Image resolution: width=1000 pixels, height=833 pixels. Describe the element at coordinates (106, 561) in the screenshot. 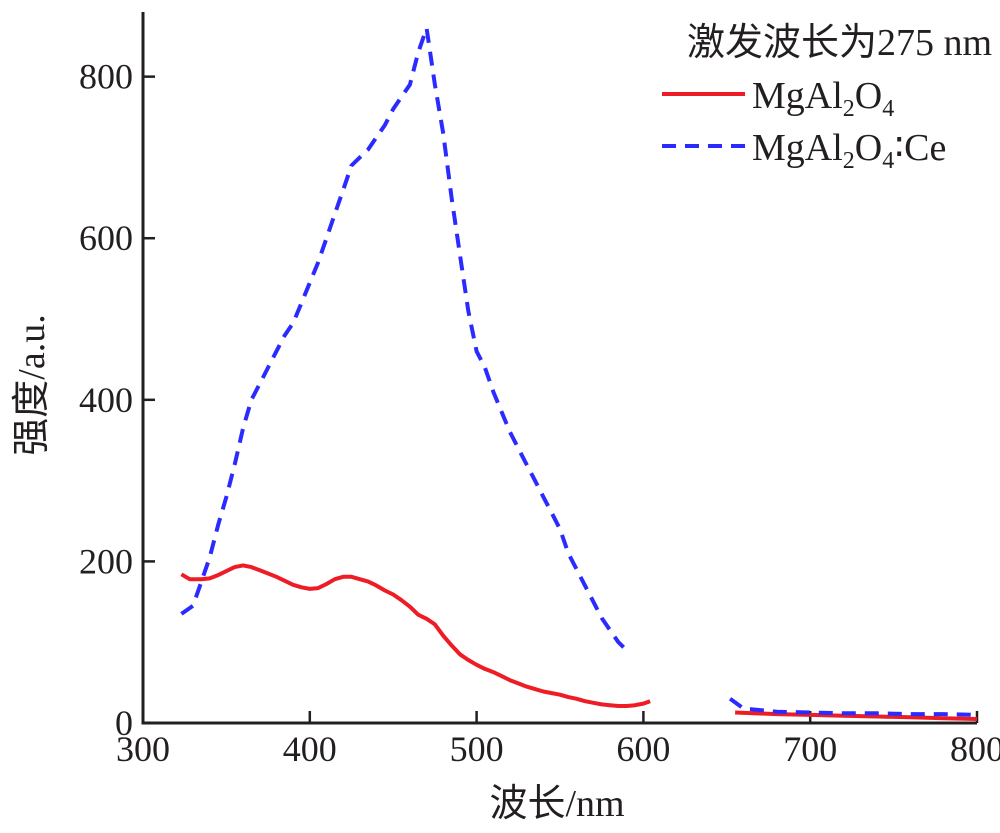

I see `y-tick-label: 200` at that location.